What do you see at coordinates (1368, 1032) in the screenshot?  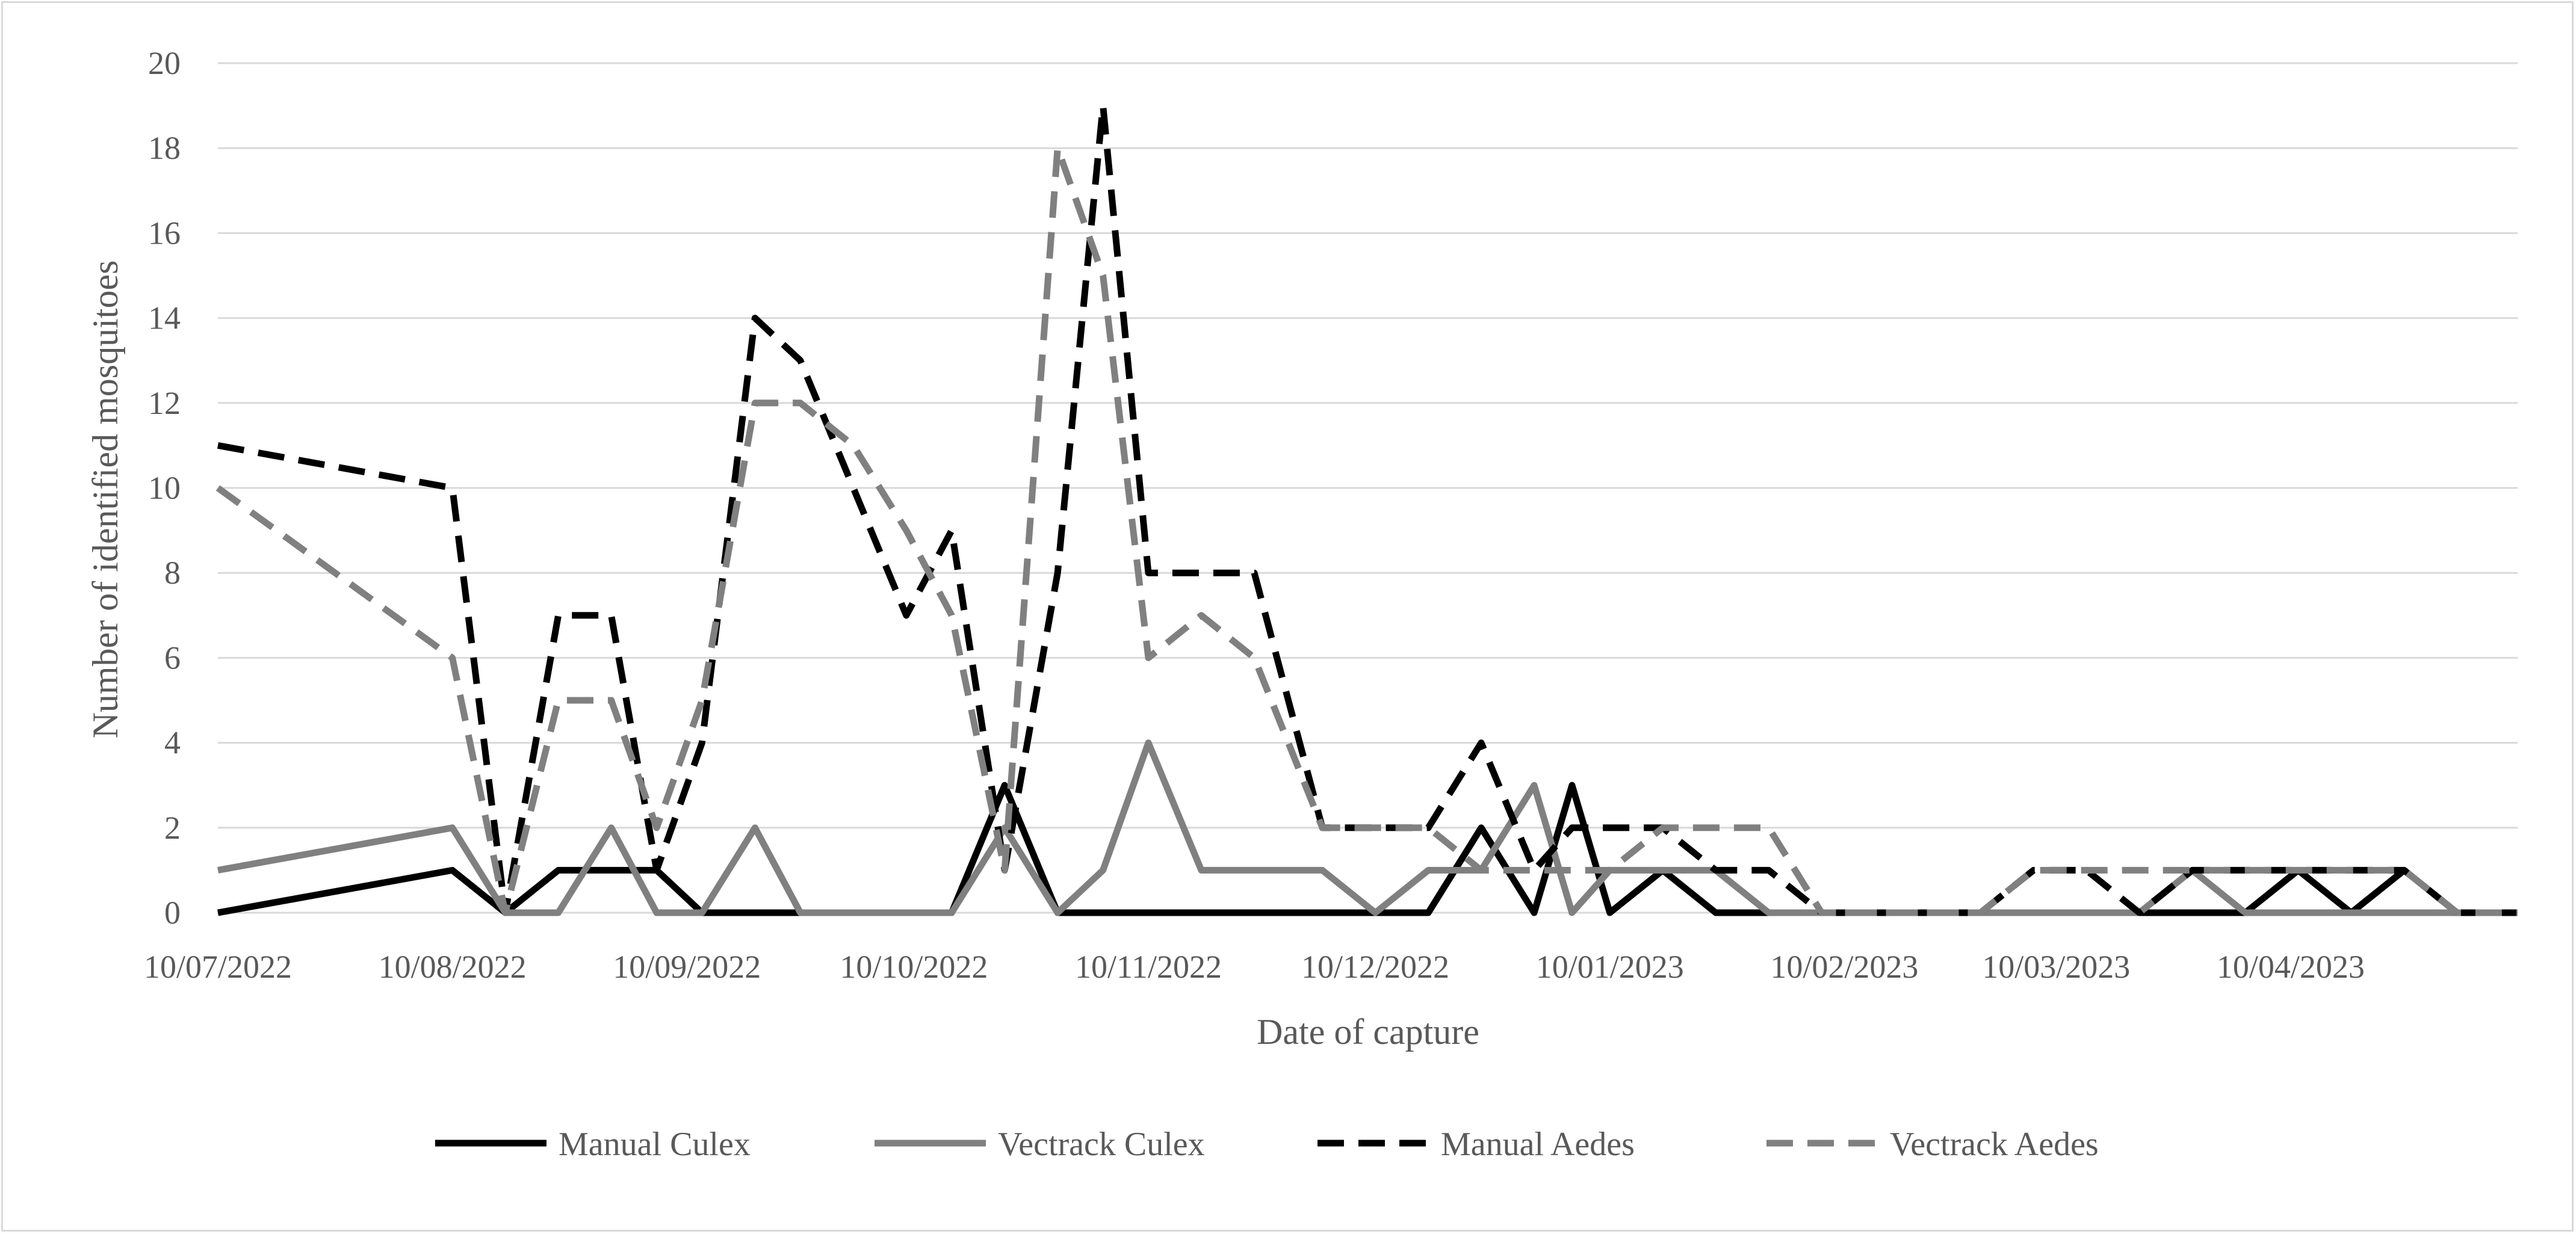 I see `x-axis-title: Date of capture` at bounding box center [1368, 1032].